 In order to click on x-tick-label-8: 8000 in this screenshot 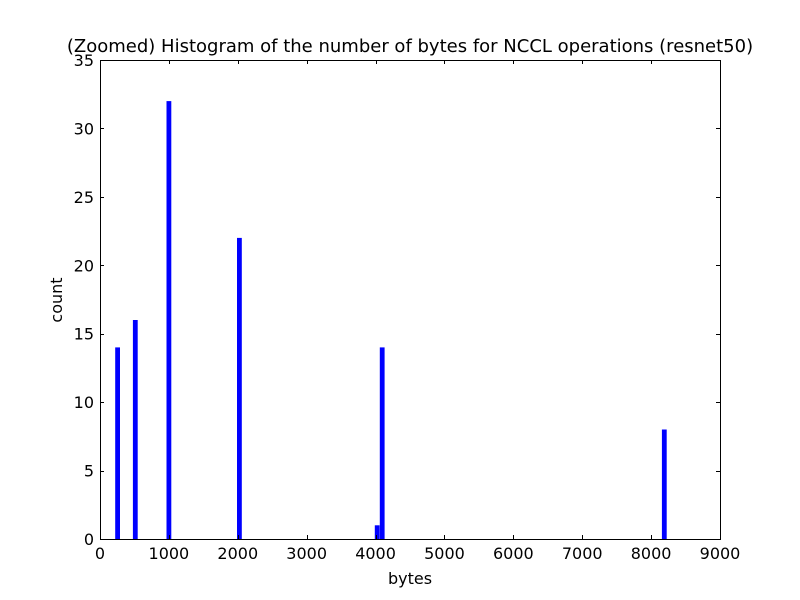, I will do `click(651, 553)`.